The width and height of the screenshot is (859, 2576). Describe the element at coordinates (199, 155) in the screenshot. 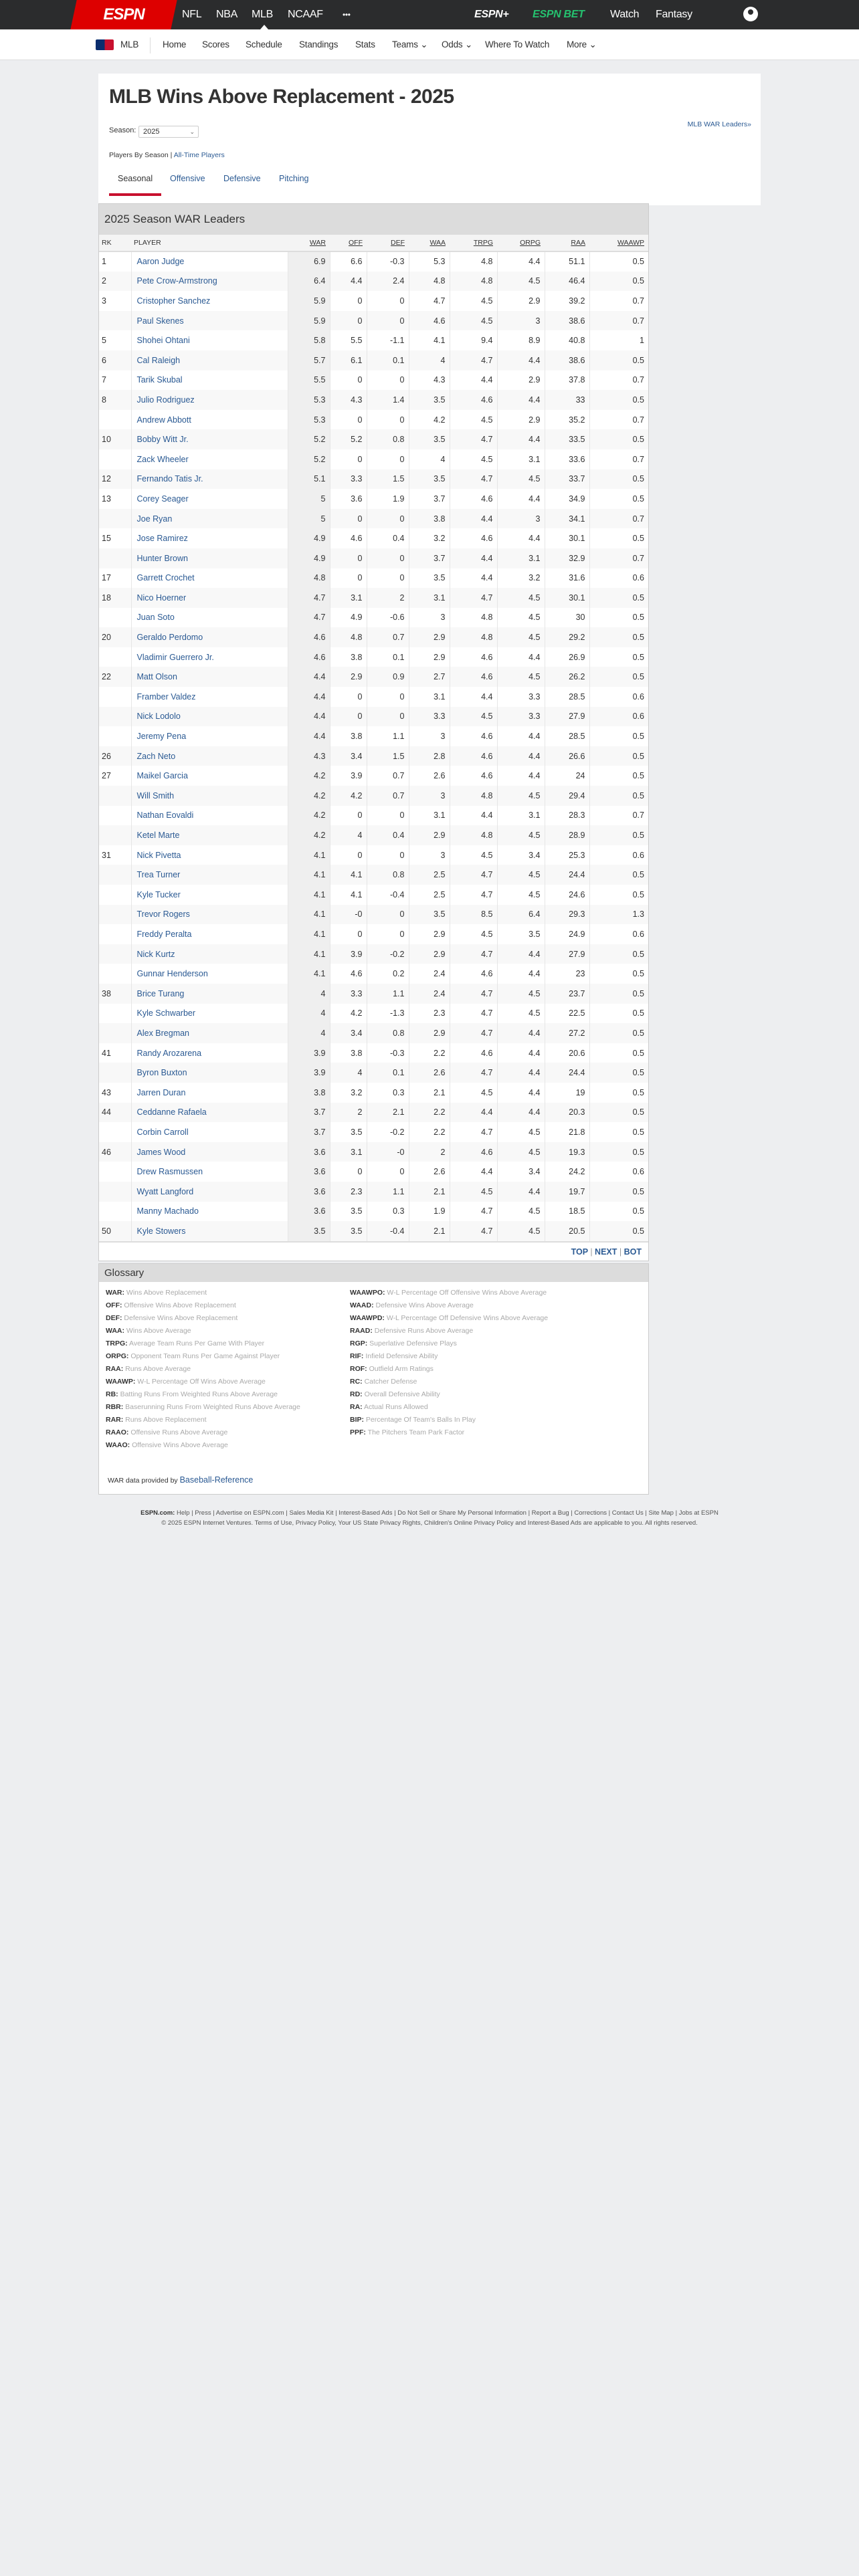

I see `all-time-players-link: All-Time Players` at that location.